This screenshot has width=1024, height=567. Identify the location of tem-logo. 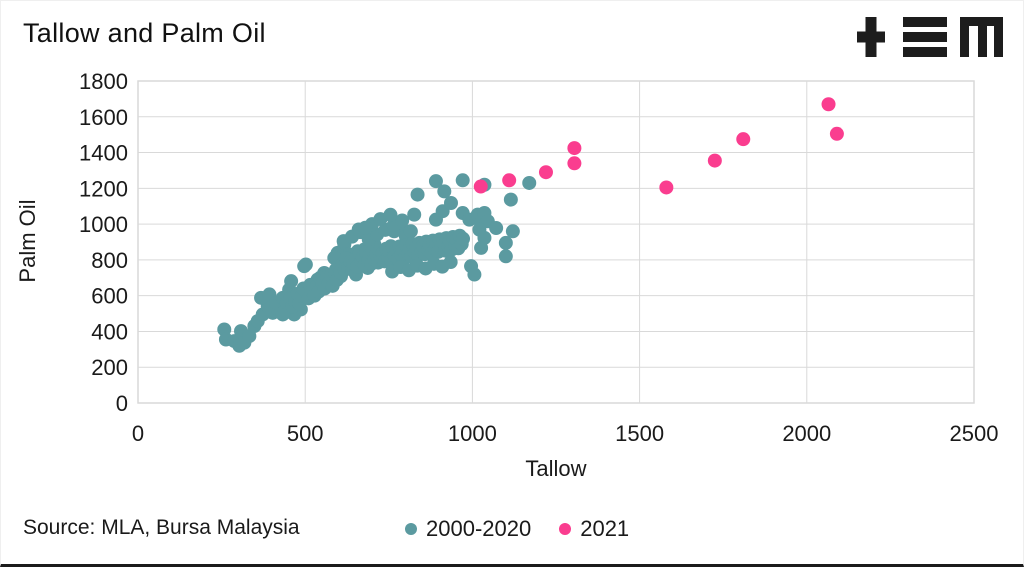
(930, 37).